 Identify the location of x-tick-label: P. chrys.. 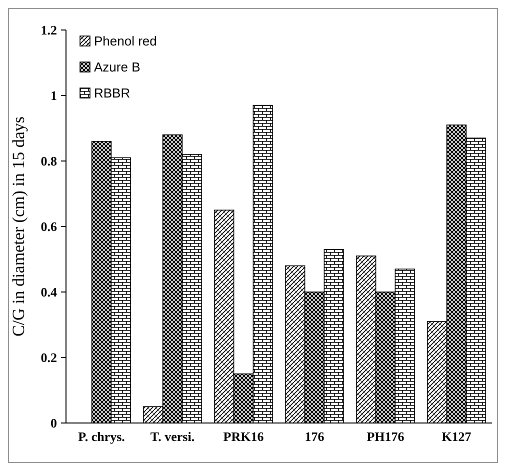
(101, 436).